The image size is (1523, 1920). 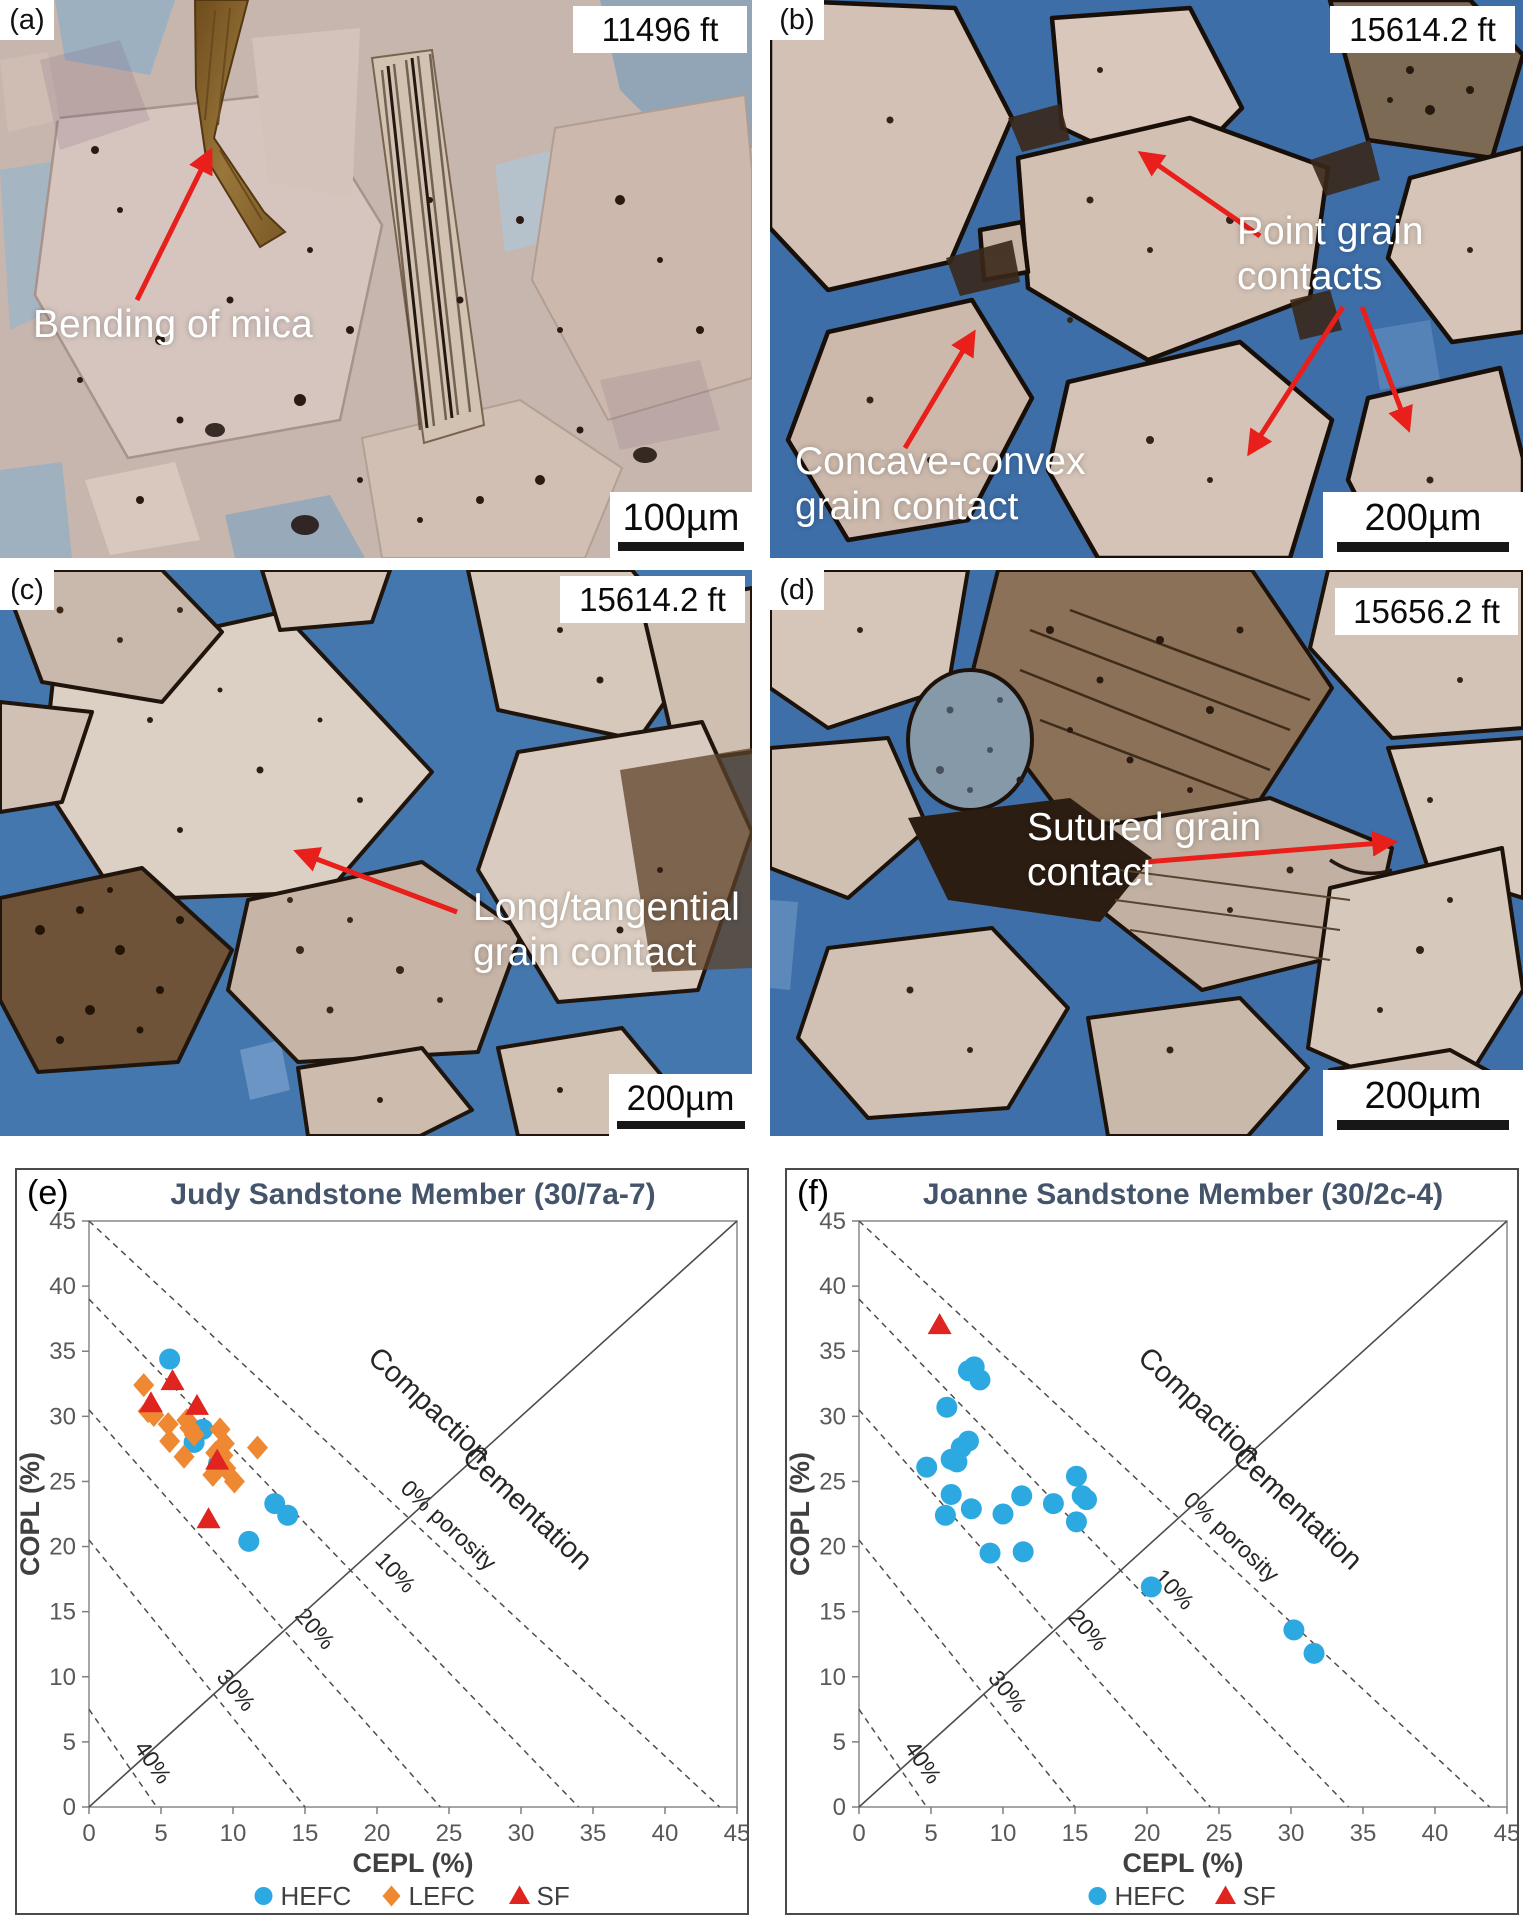 I want to click on annotation-concave-convex: Concave-convex grain contact, so click(x=940, y=484).